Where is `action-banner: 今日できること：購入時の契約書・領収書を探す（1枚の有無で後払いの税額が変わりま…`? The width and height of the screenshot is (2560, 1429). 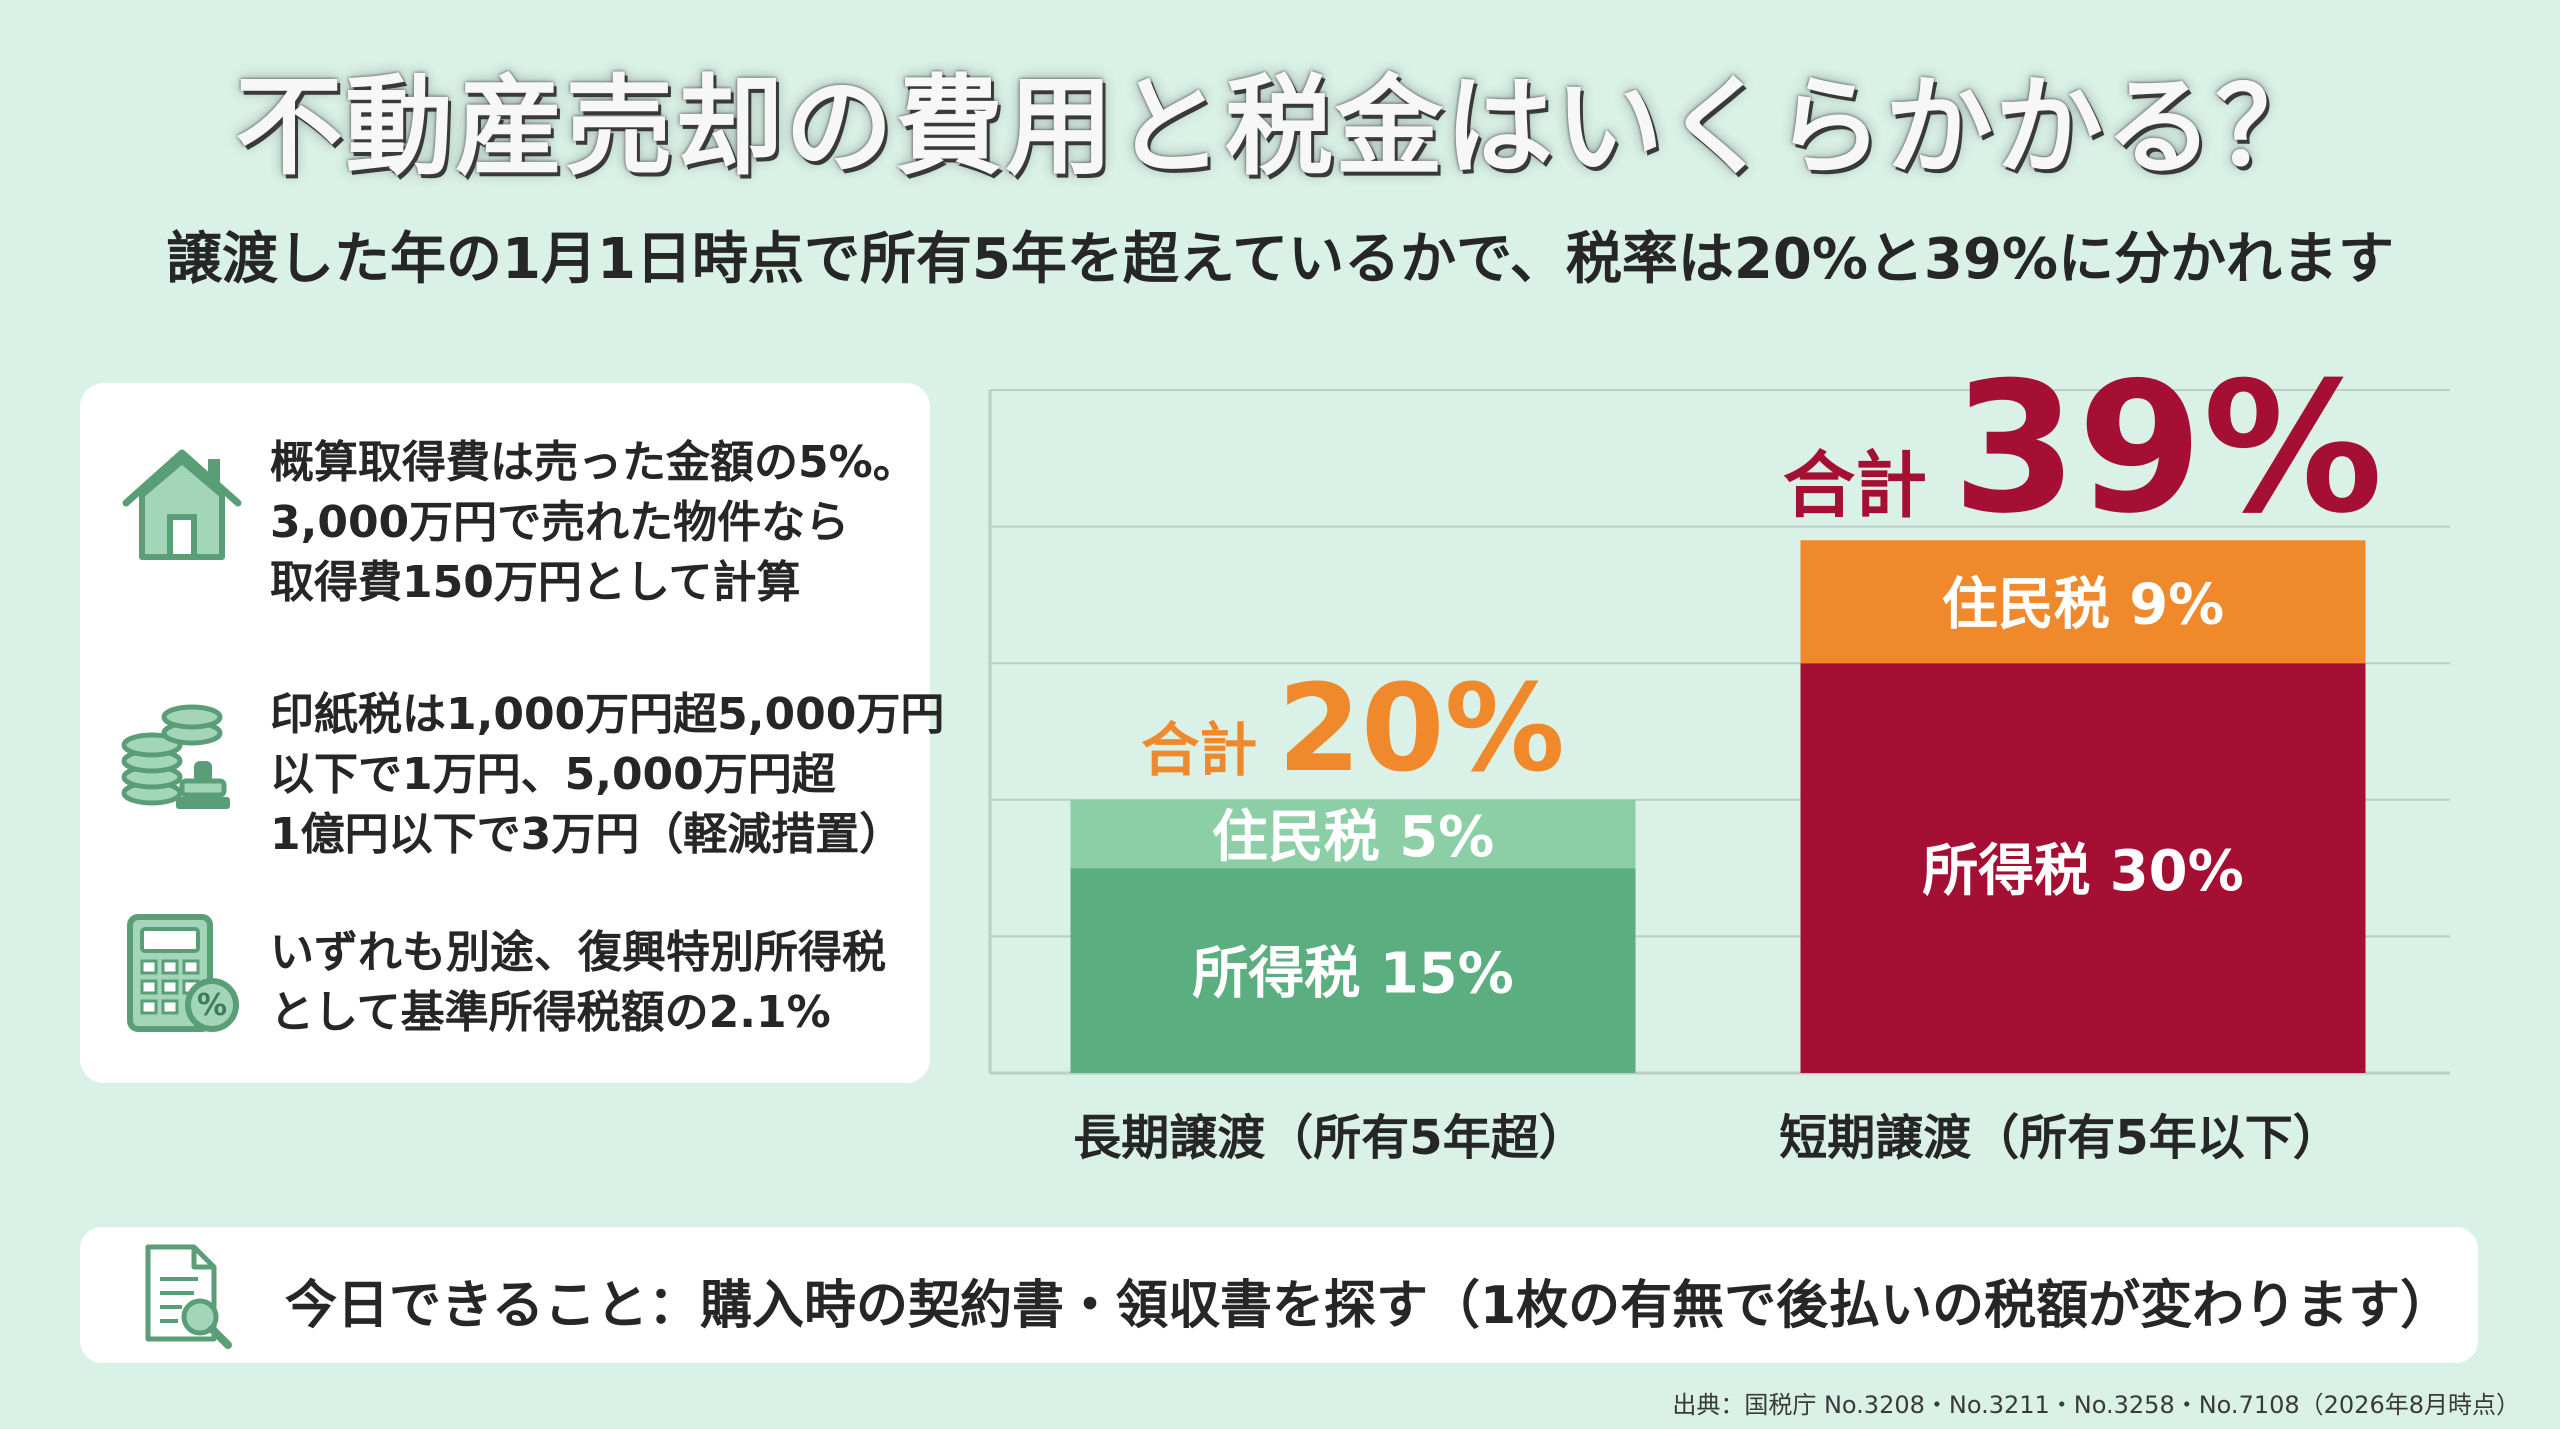
action-banner: 今日できること：購入時の契約書・領収書を探す（1枚の有無で後払いの税額が変わりま… is located at coordinates (1279, 1295).